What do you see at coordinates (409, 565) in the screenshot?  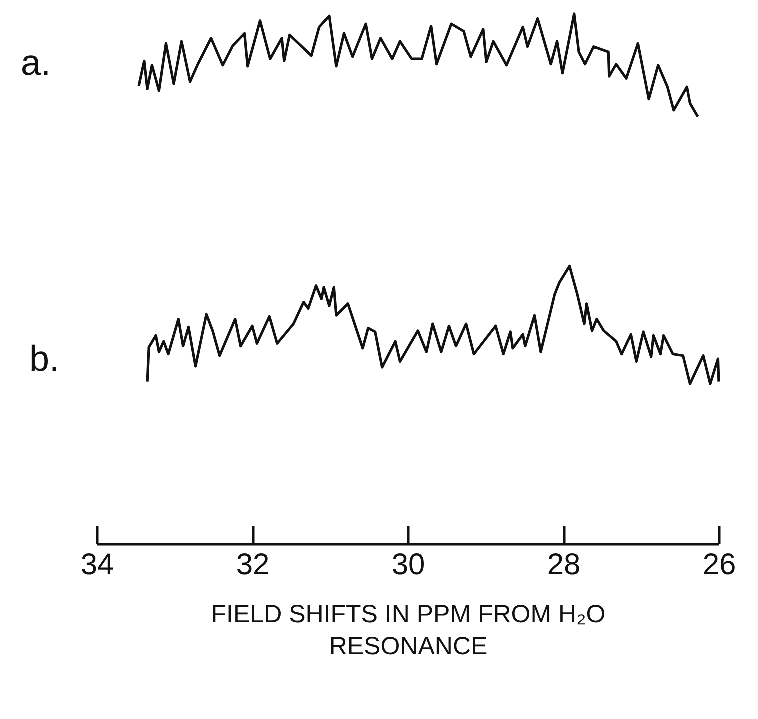 I see `x-tick-label: 30` at bounding box center [409, 565].